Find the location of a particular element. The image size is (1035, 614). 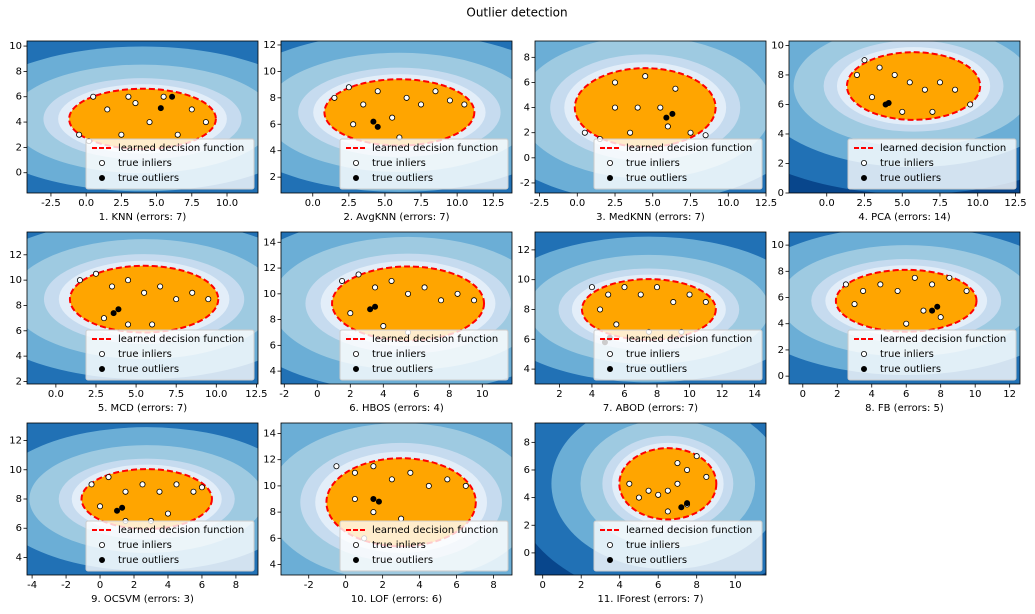

axes-frame is located at coordinates (396, 308).